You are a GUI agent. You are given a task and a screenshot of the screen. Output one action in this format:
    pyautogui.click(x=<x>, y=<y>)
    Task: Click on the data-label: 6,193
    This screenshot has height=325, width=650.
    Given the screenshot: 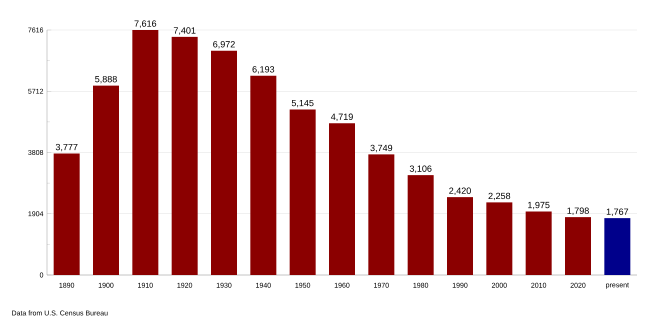 What is the action you would take?
    pyautogui.click(x=263, y=70)
    